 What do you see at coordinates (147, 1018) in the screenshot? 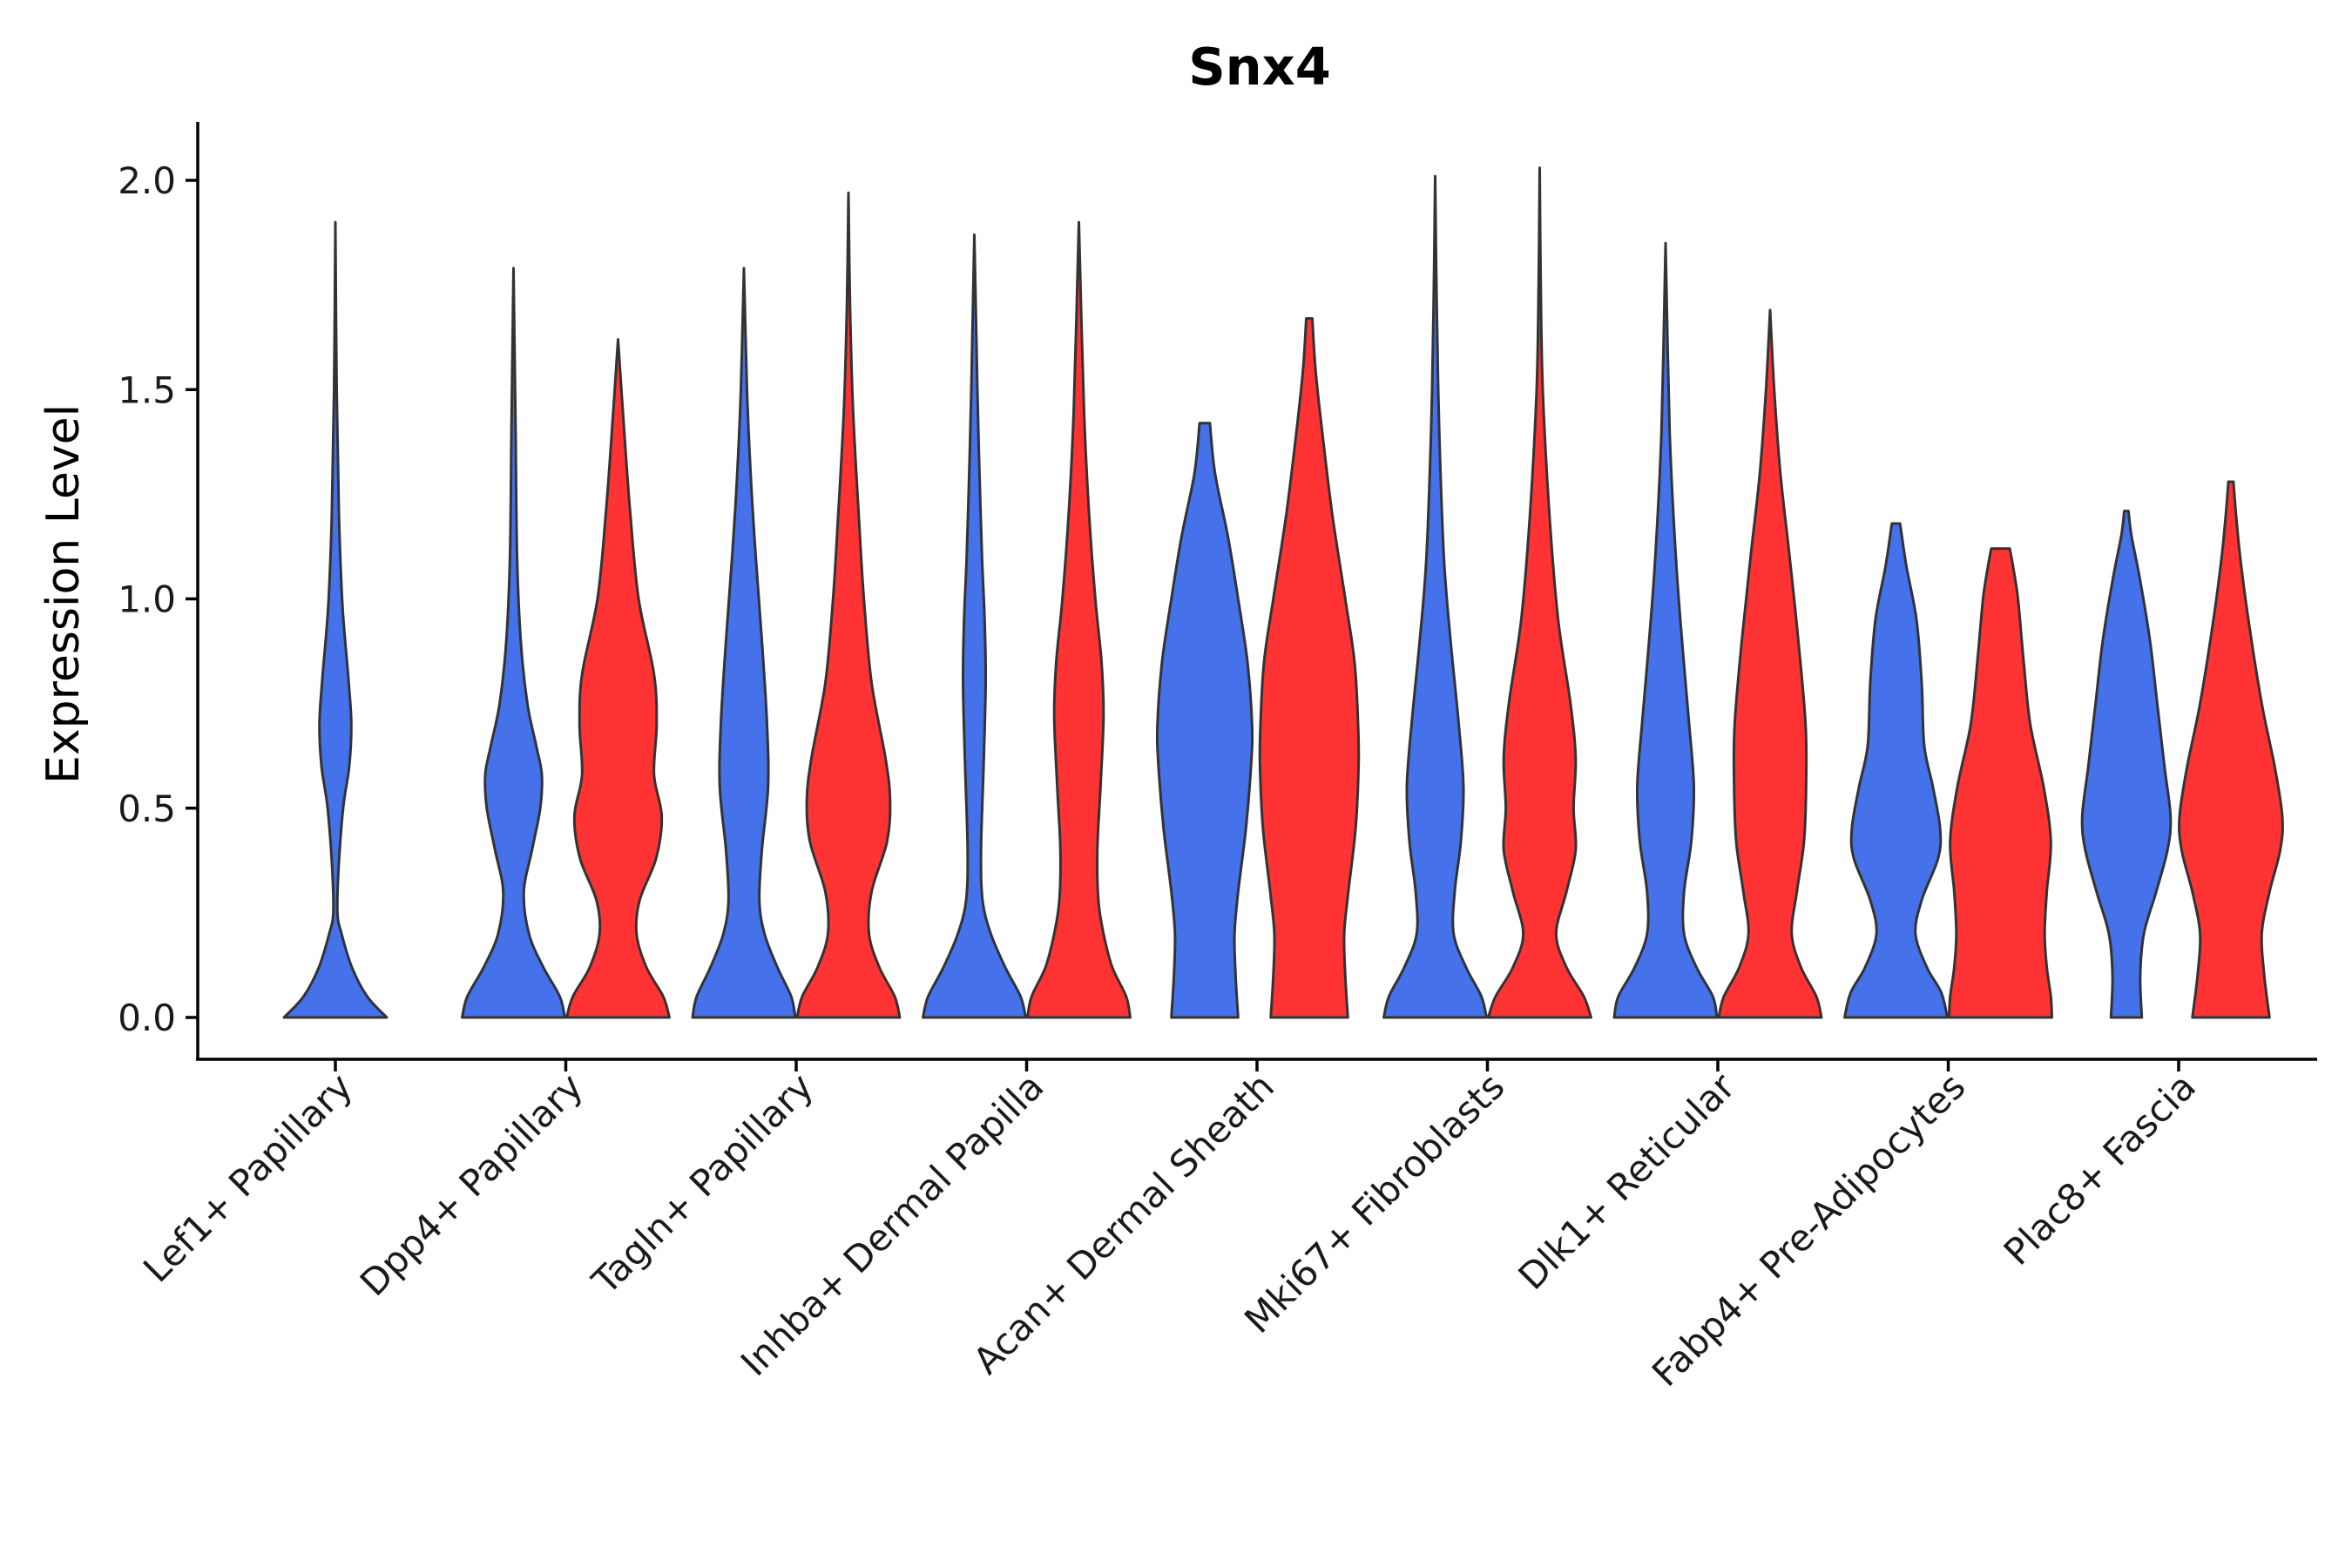
I see `y-tick-label: 0.0` at bounding box center [147, 1018].